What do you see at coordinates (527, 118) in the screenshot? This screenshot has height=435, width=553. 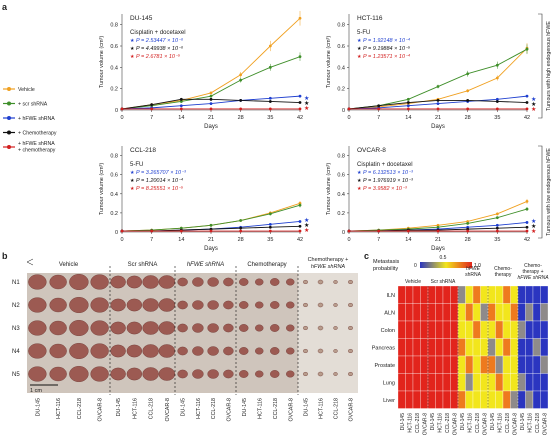 I see `x-tick-label: 42` at bounding box center [527, 118].